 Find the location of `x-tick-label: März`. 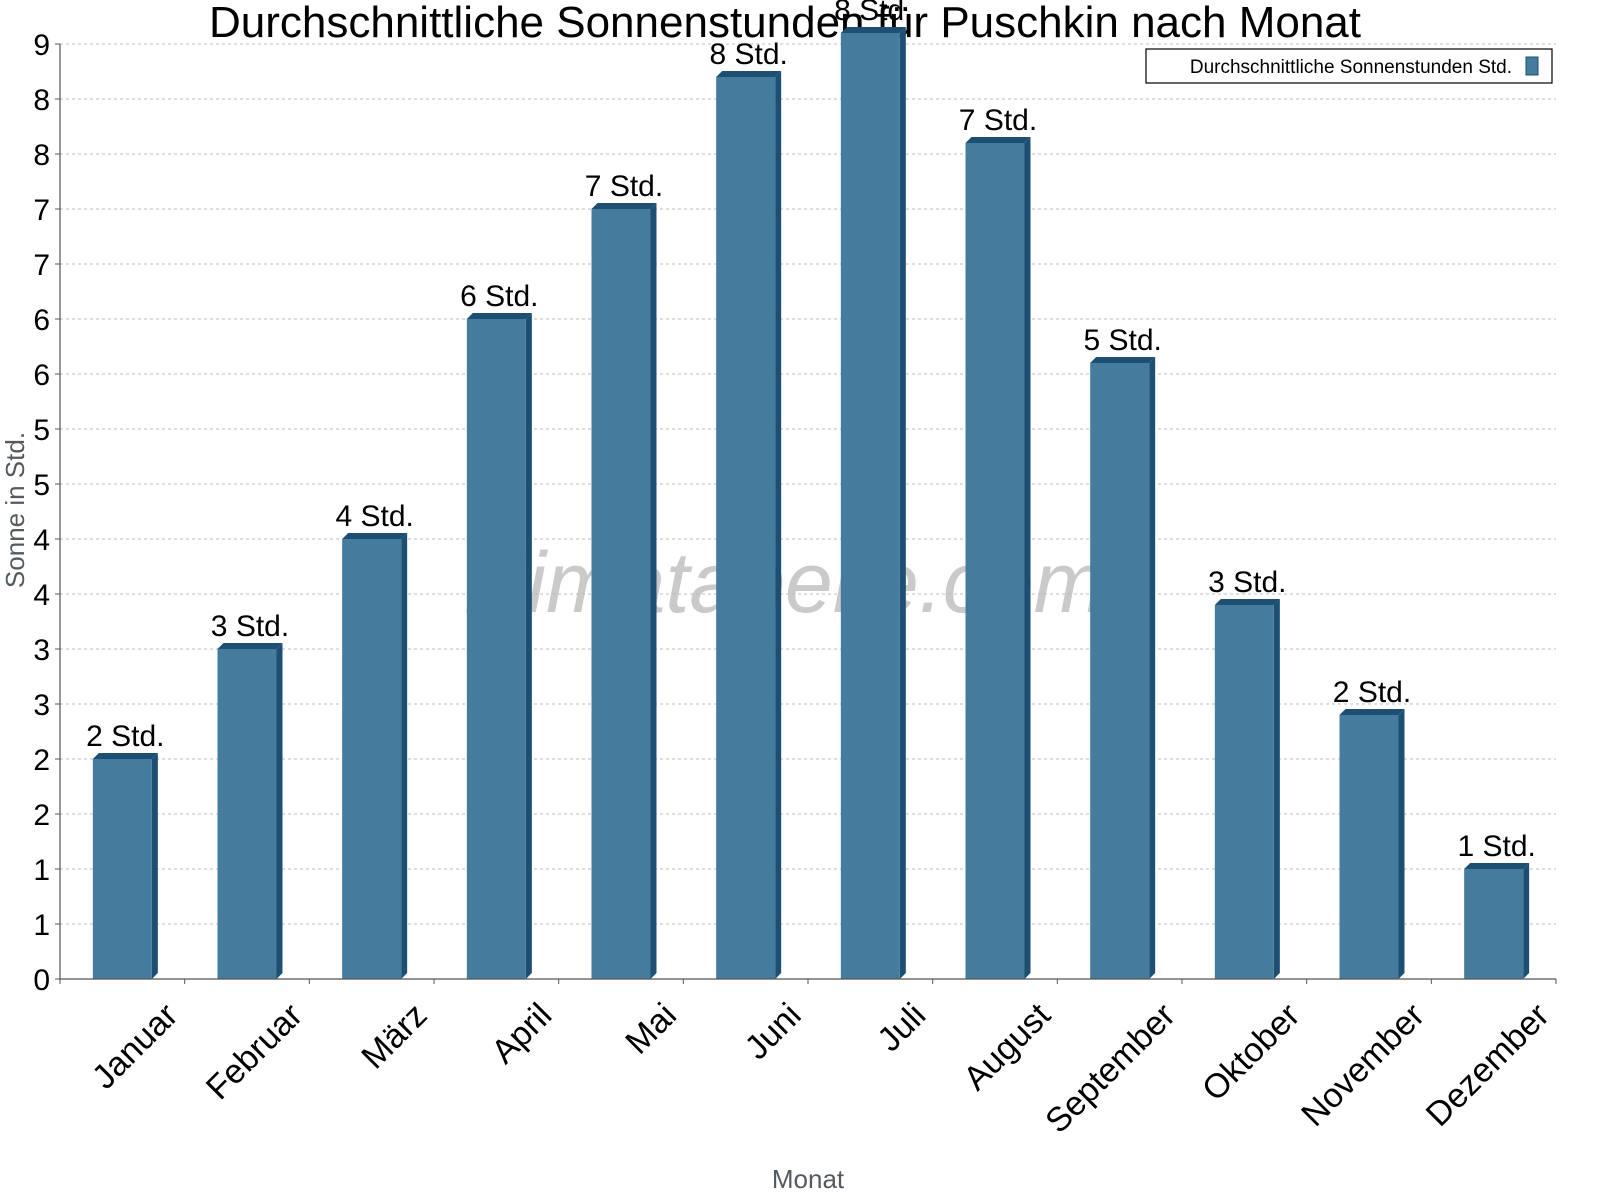

x-tick-label: März is located at coordinates (394, 1036).